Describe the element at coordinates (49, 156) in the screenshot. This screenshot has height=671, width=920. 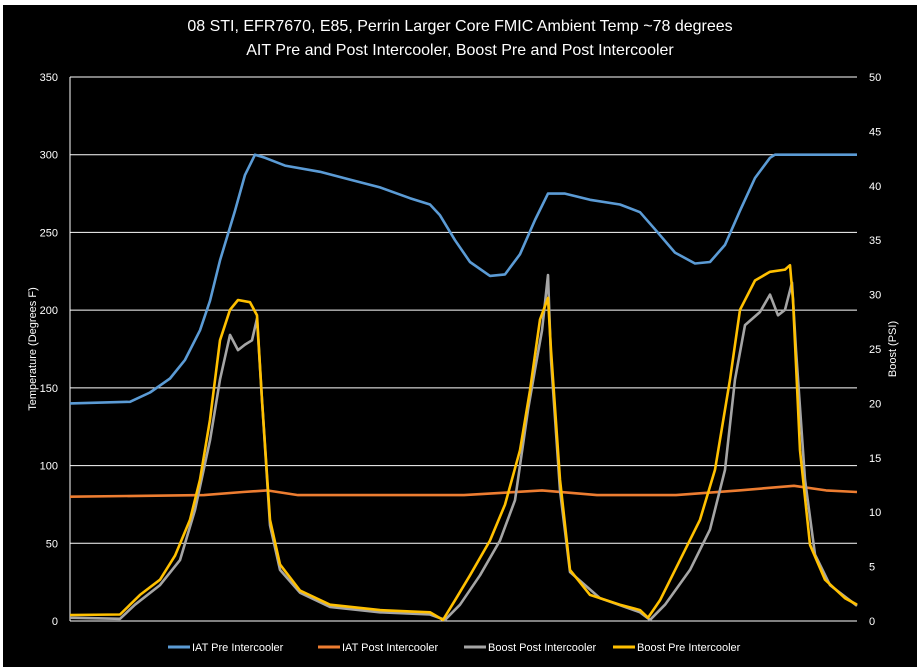
I see `y-tick-label: 300` at that location.